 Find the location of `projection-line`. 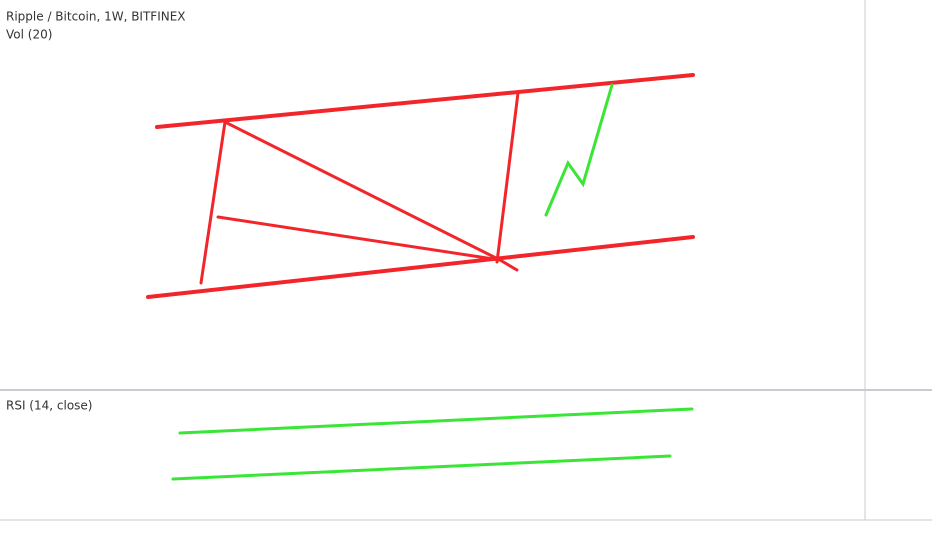

projection-line is located at coordinates (579, 150).